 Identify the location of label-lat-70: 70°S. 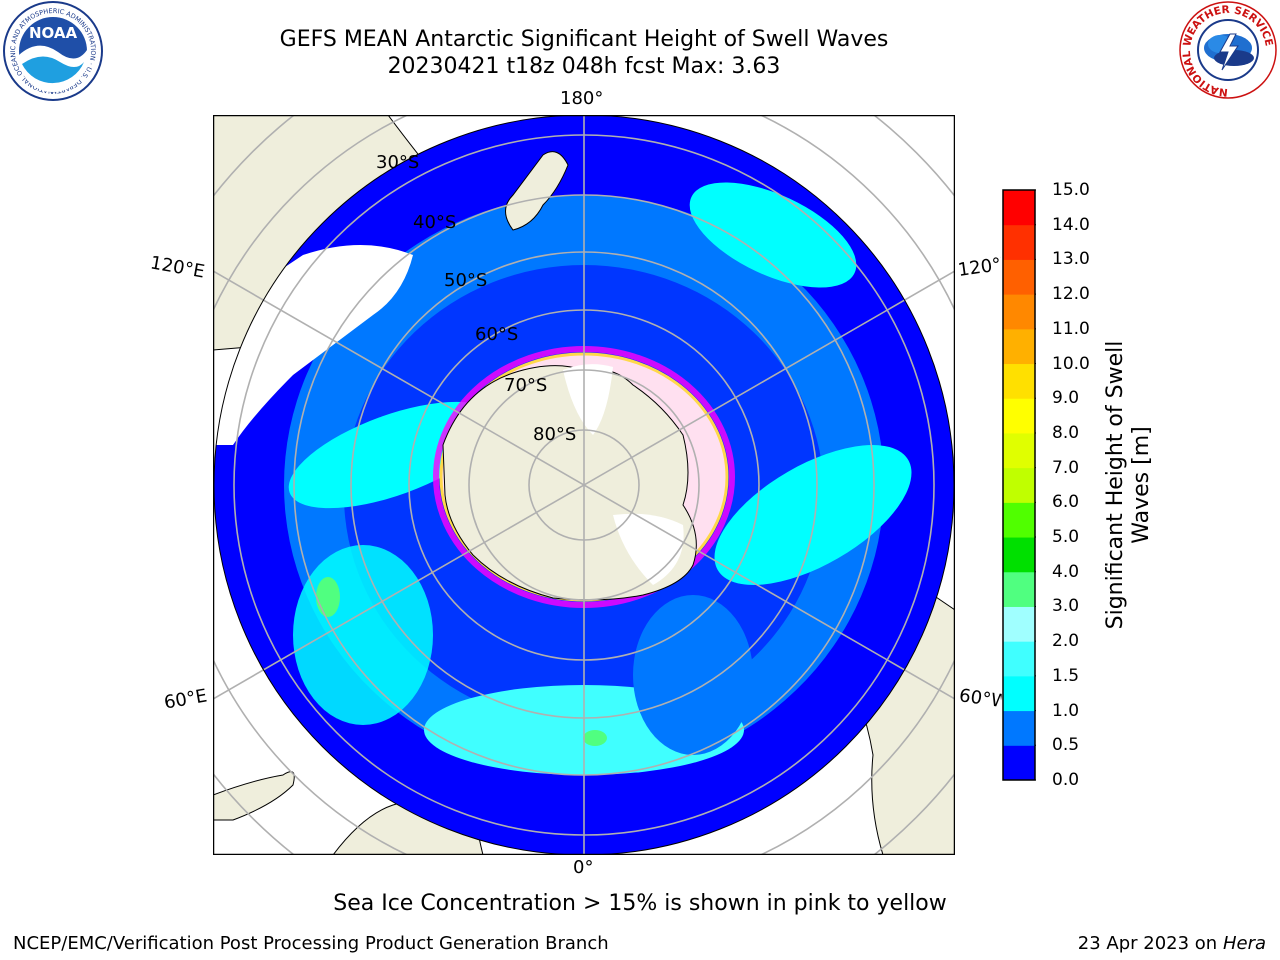
(526, 385).